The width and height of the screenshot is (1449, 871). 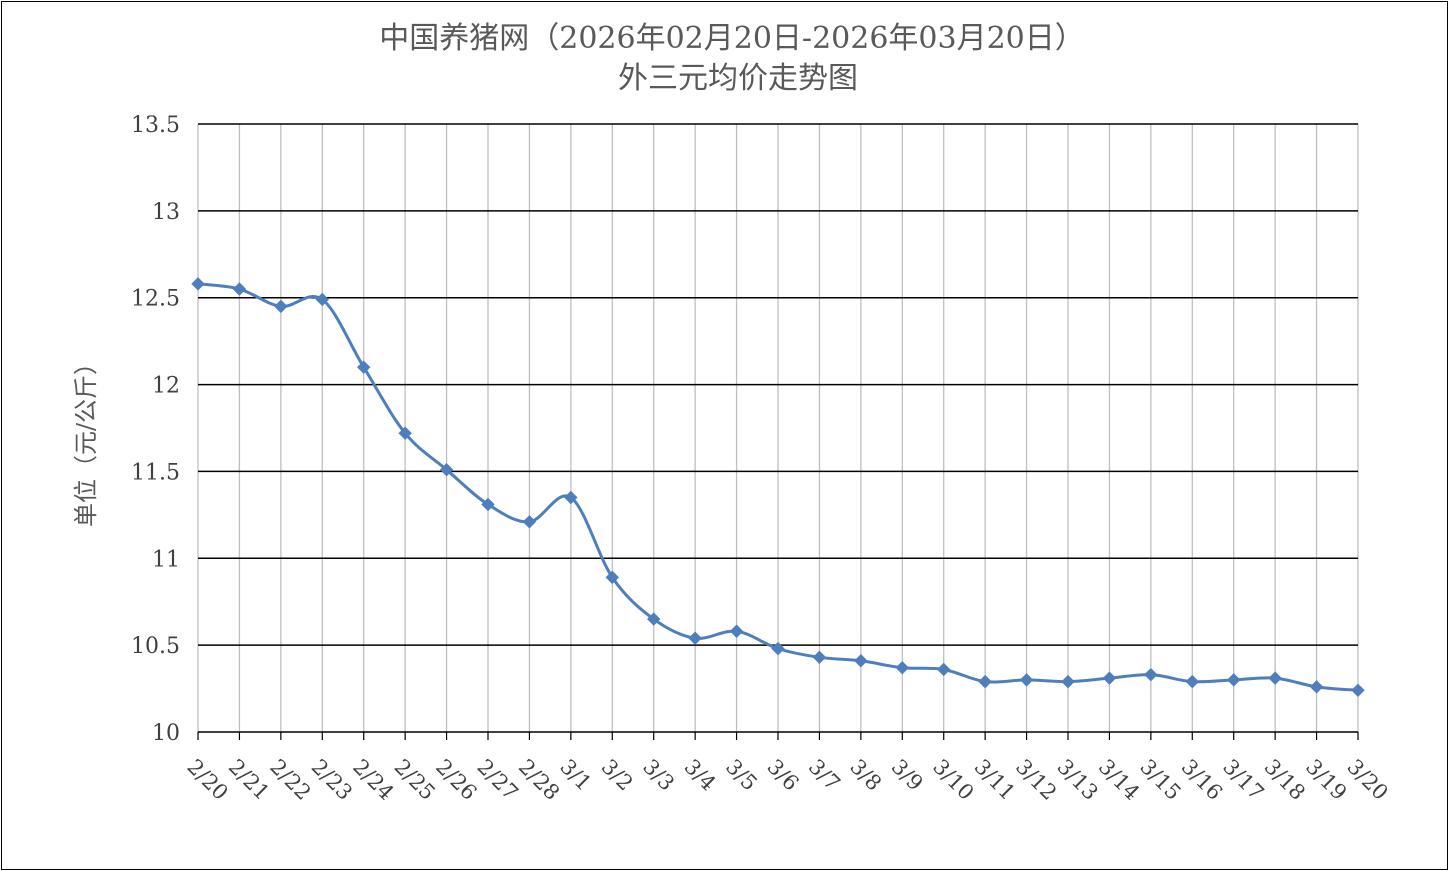 I want to click on x-tick-label: 3/19, so click(x=1326, y=780).